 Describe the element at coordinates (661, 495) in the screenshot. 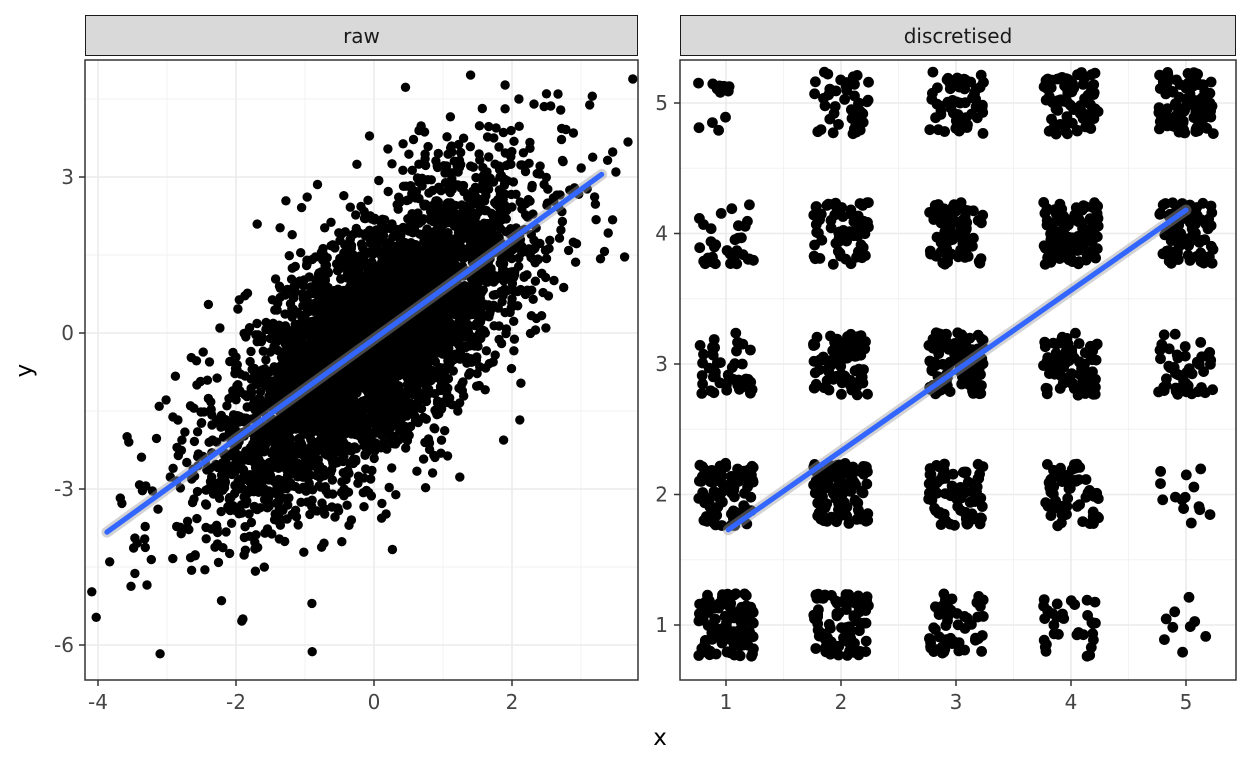

I see `y-tick-label-discretised: 2` at that location.